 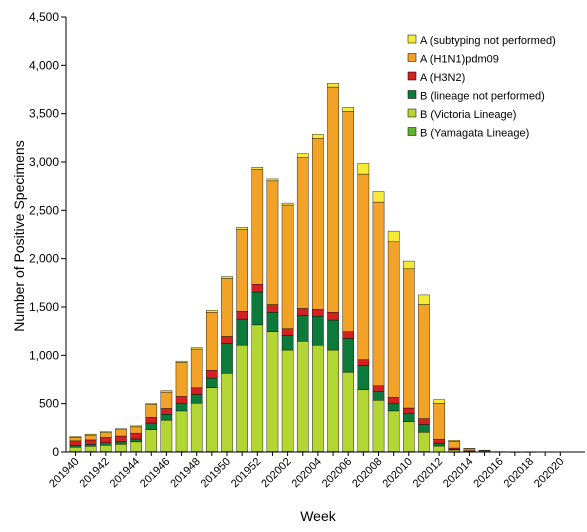 I want to click on y-axis-title: Number of Positive Specimens, so click(x=19, y=235).